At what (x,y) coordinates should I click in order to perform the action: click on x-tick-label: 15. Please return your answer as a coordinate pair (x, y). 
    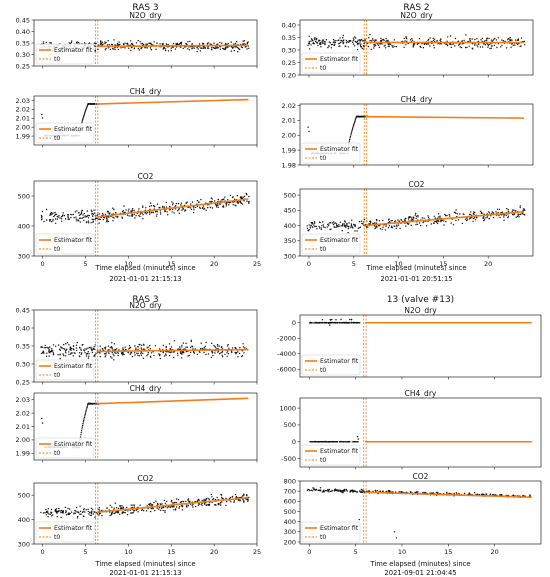
    Looking at the image, I should click on (448, 552).